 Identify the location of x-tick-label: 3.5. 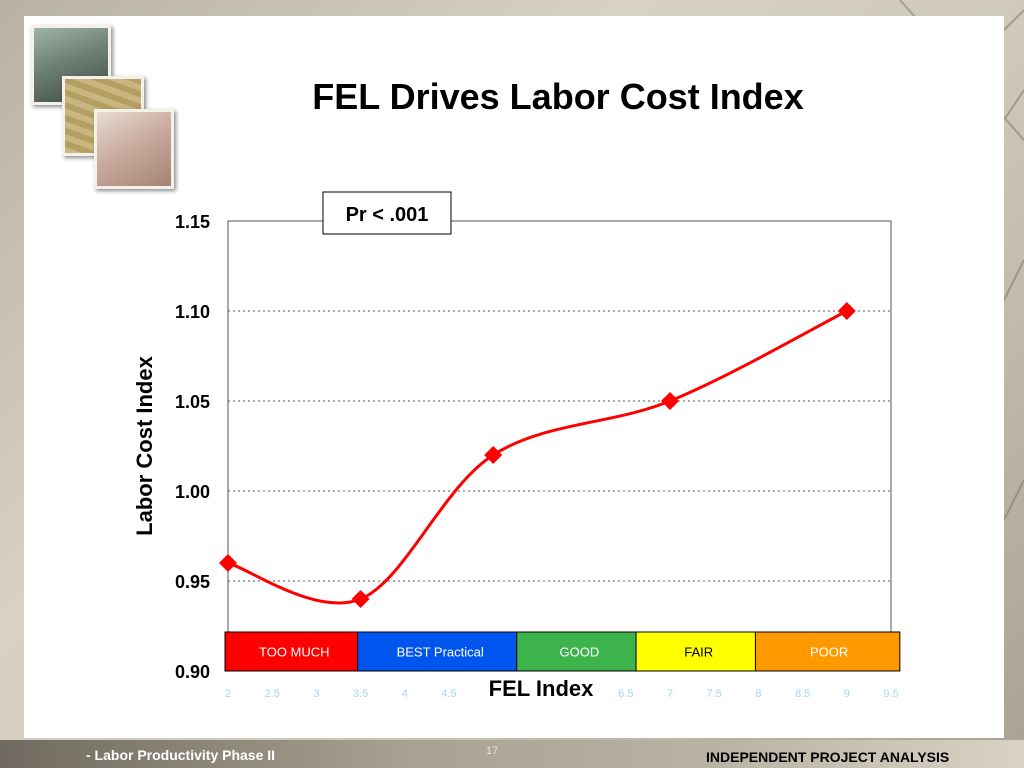
(360, 694).